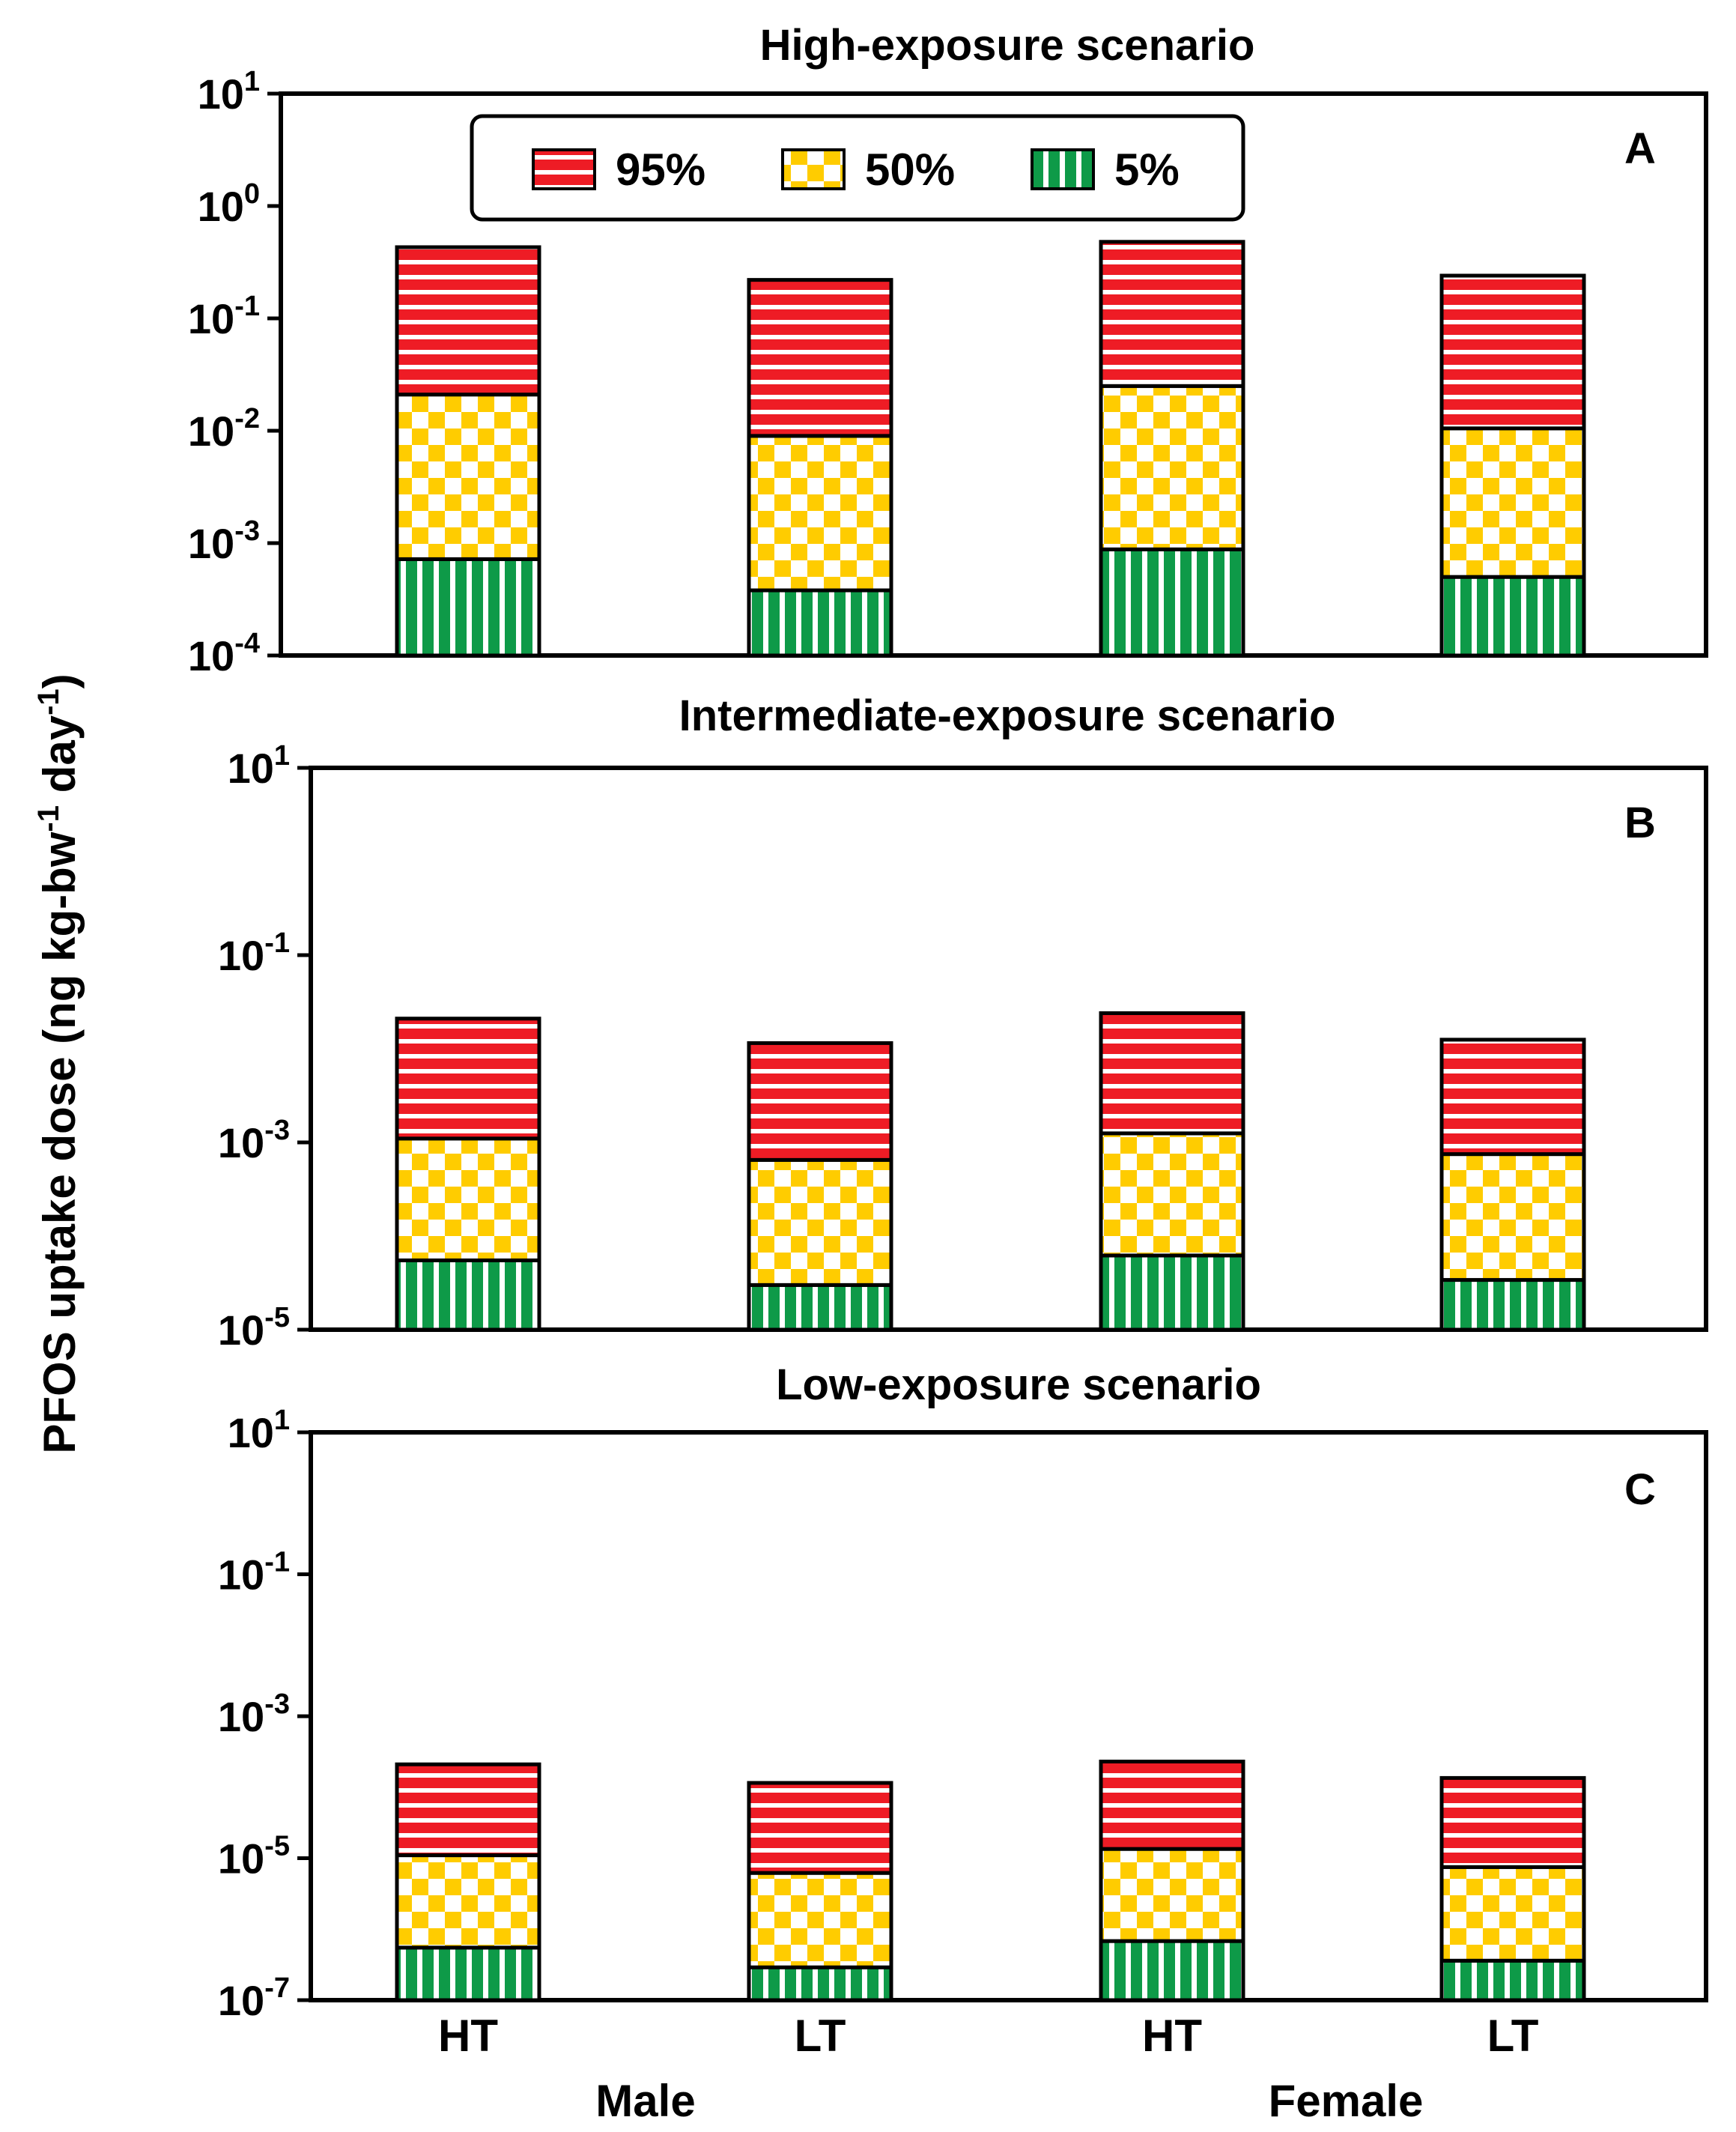 This screenshot has height=2132, width=1736. I want to click on panel-a-title: High-exposure scenario, so click(1007, 45).